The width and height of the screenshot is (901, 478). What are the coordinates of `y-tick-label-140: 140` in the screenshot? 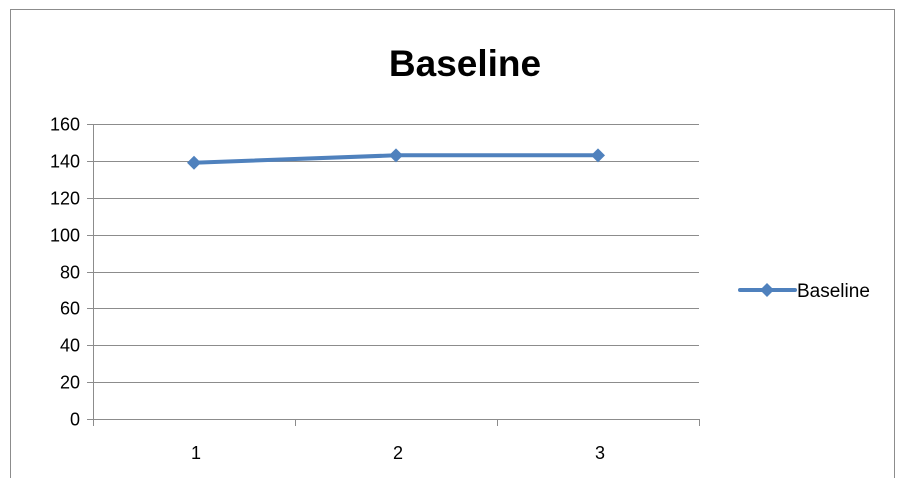 It's located at (65, 162).